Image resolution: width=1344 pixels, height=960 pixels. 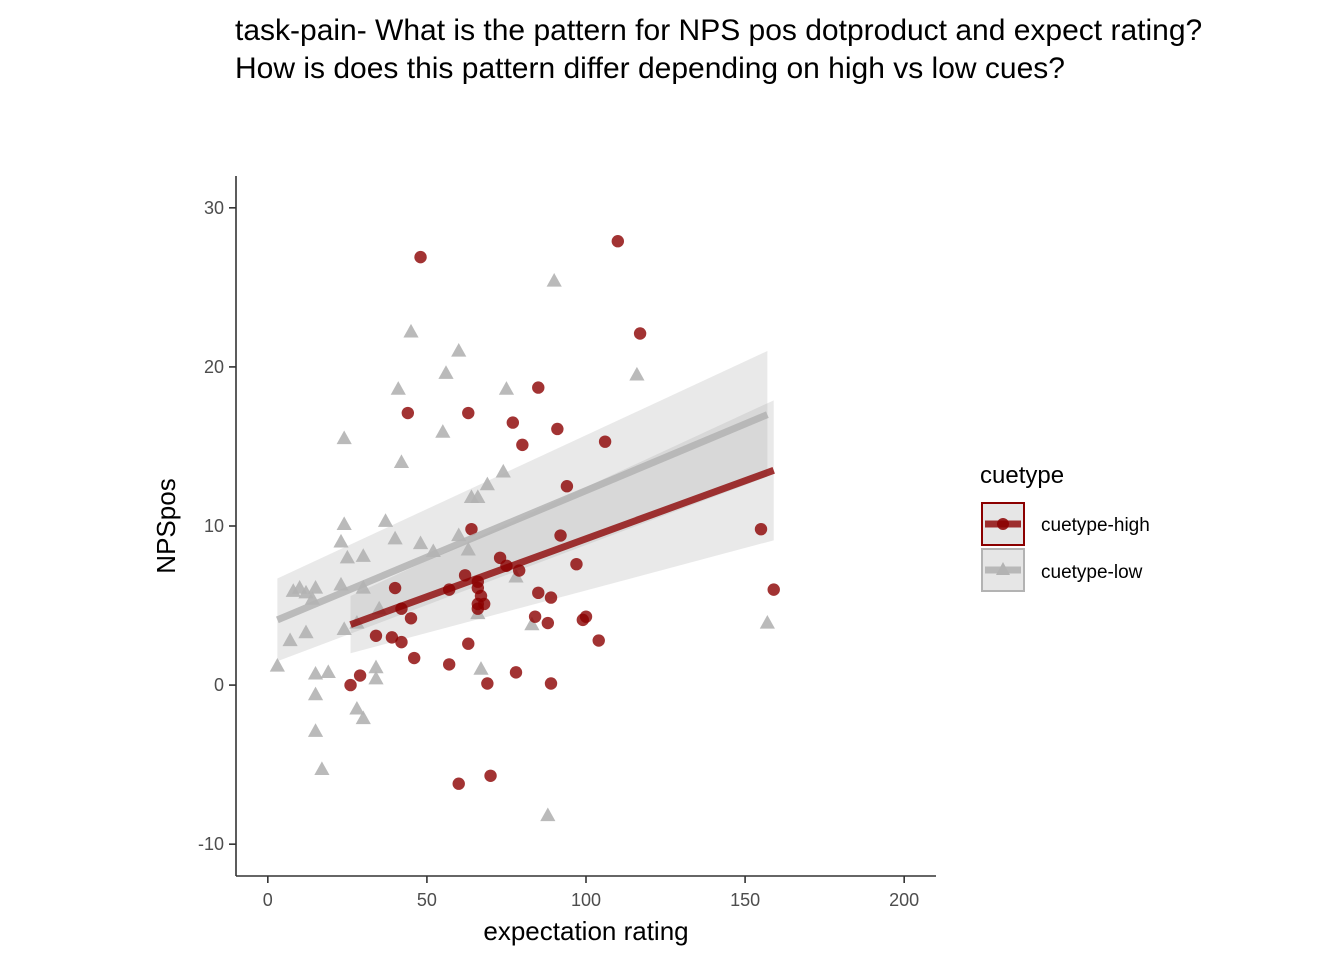 I want to click on y-axis-title: NPSpos, so click(x=166, y=525).